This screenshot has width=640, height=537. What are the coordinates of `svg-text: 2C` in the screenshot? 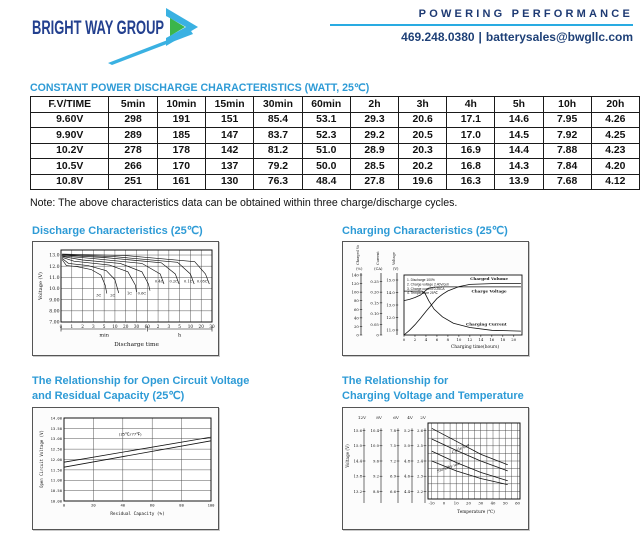 It's located at (112, 295).